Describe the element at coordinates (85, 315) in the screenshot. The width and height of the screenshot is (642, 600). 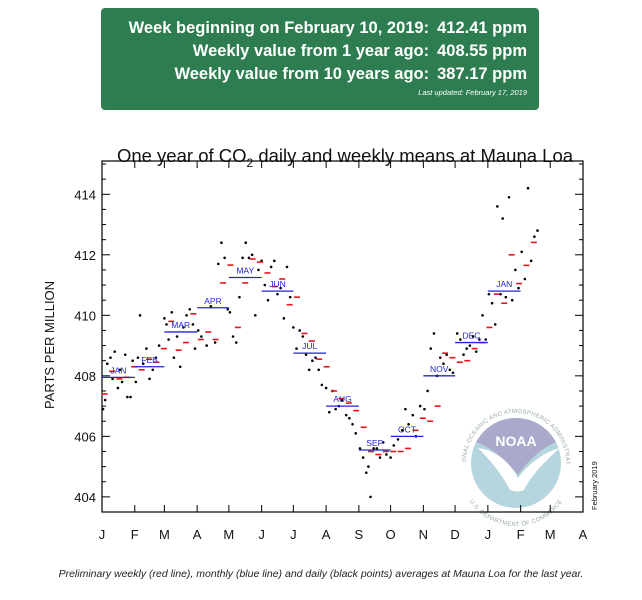
I see `y-tick-label: 410` at that location.